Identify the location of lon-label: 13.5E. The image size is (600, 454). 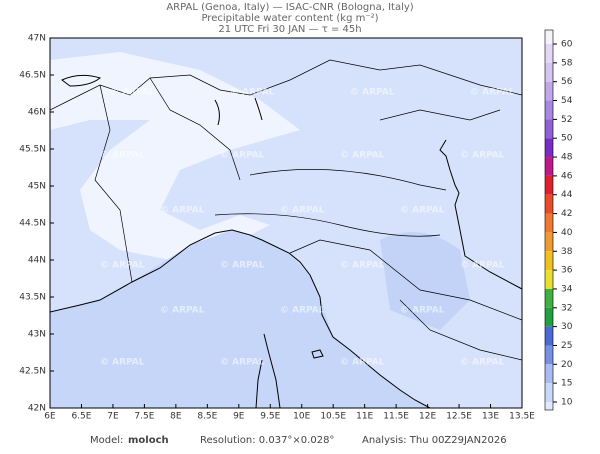
(522, 417).